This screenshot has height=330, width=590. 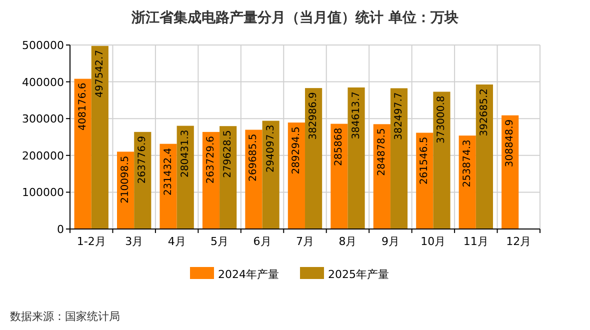 What do you see at coordinates (100, 74) in the screenshot?
I see `data-label: 497542.7` at bounding box center [100, 74].